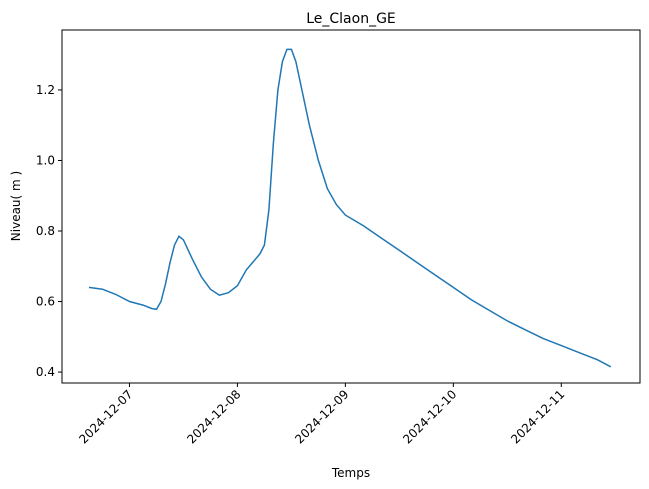 The image size is (649, 489). Describe the element at coordinates (429, 416) in the screenshot. I see `x-tick-label: 2024-12-10` at that location.